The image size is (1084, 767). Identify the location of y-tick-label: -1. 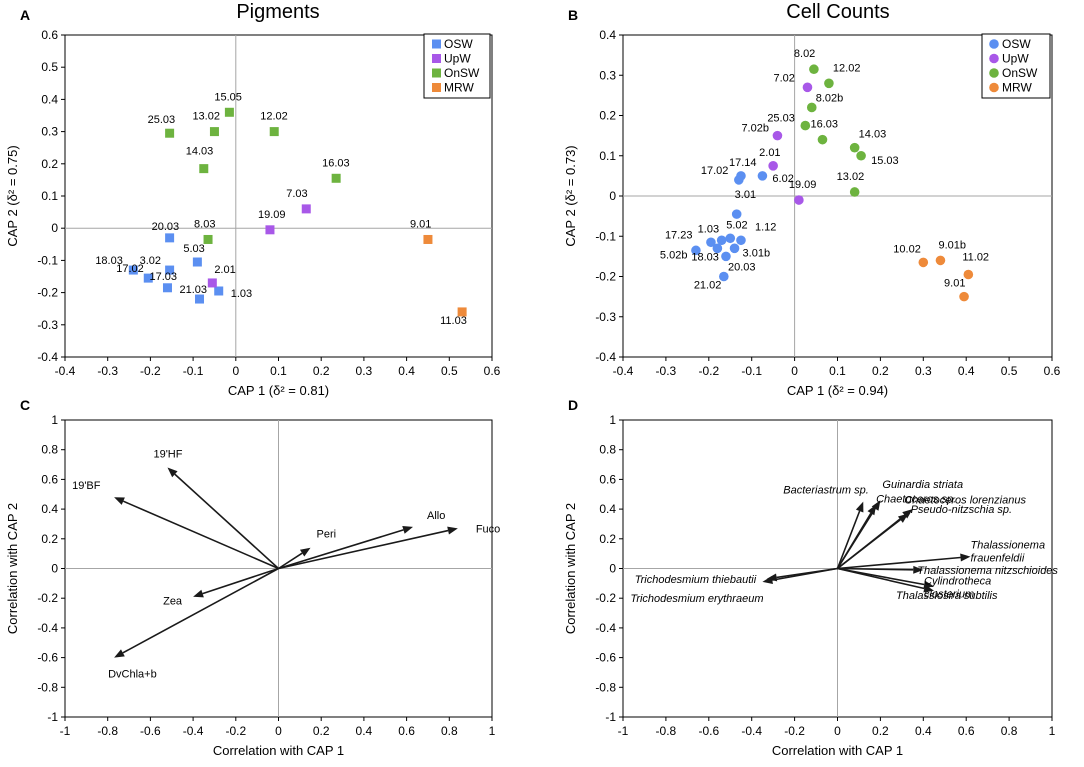
(610, 717).